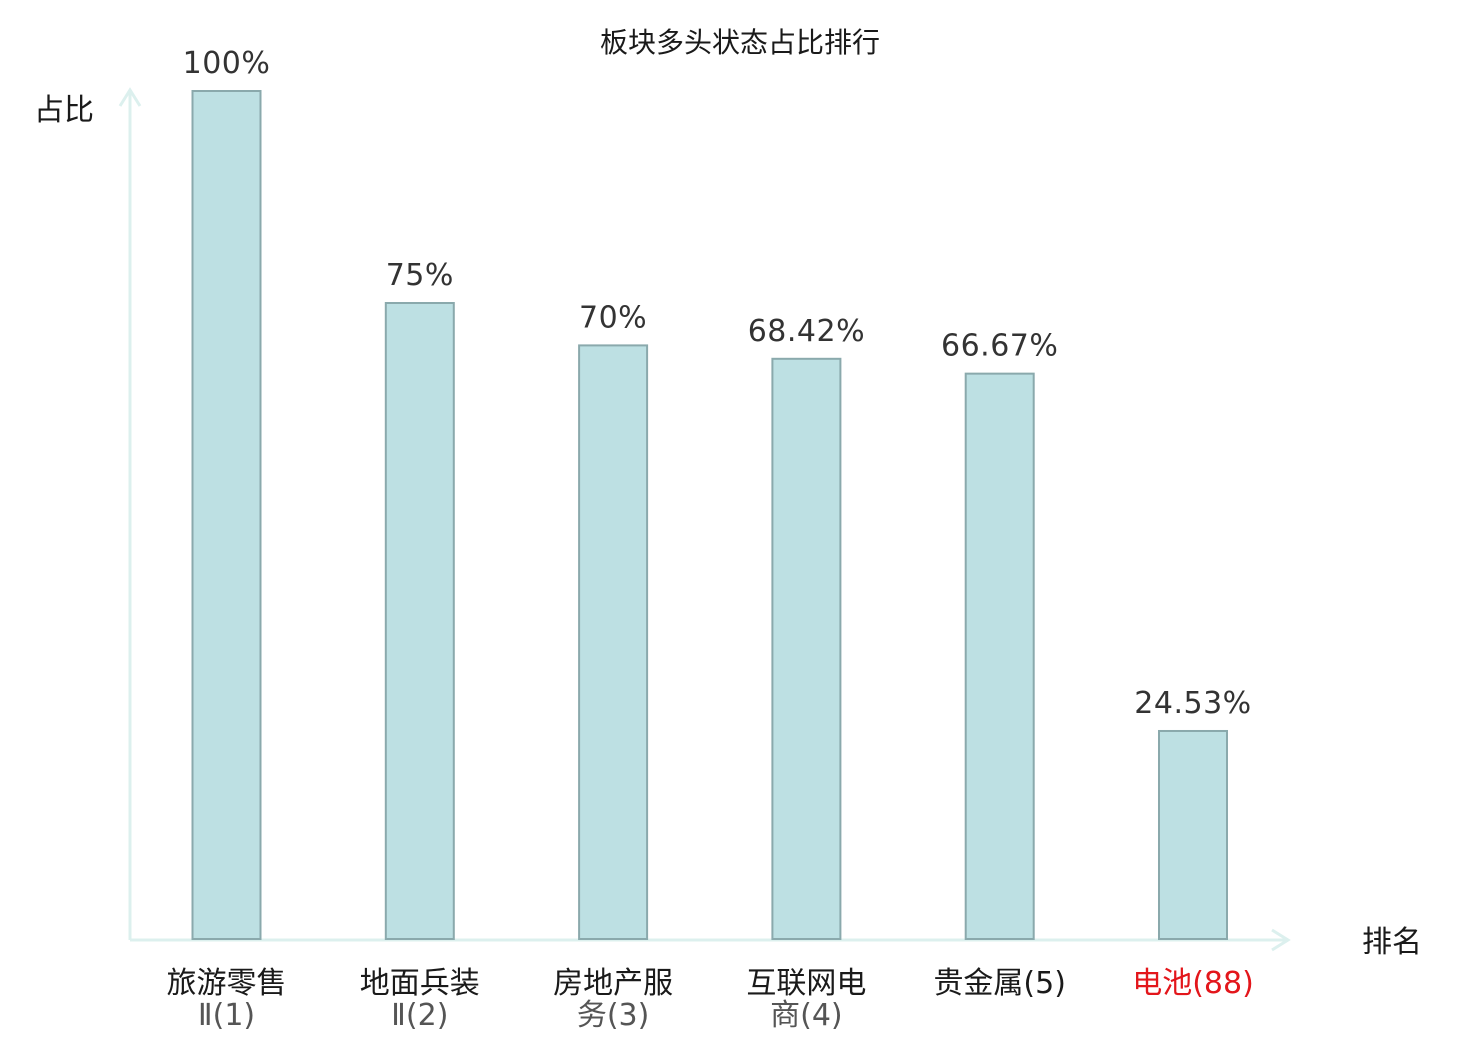 This screenshot has width=1480, height=1040. What do you see at coordinates (740, 42) in the screenshot?
I see `chart-title: 板块多头状态占比排行` at bounding box center [740, 42].